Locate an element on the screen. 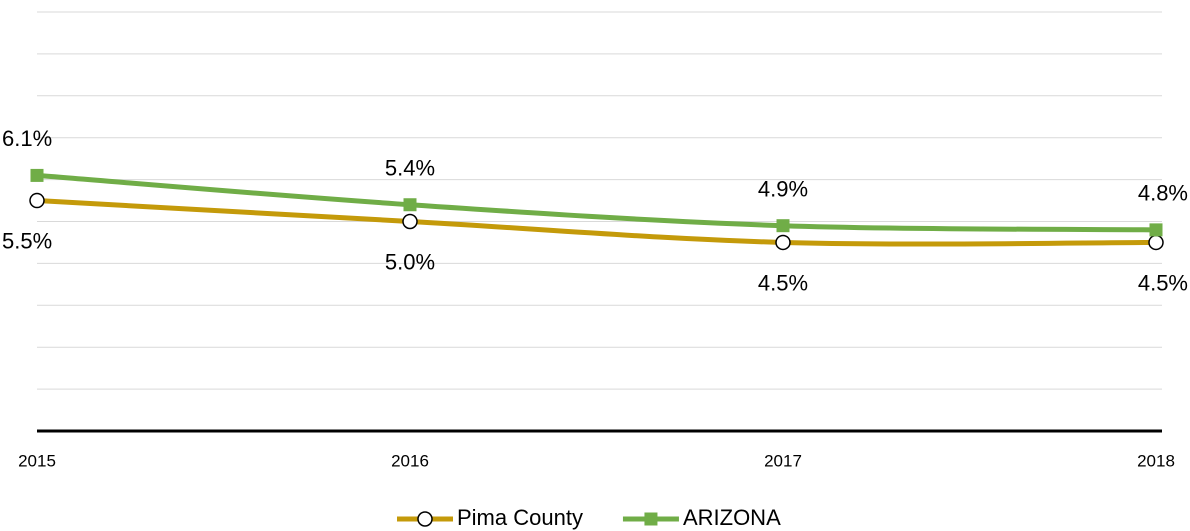 The height and width of the screenshot is (531, 1190). x-tick-label: 2017 is located at coordinates (783, 460).